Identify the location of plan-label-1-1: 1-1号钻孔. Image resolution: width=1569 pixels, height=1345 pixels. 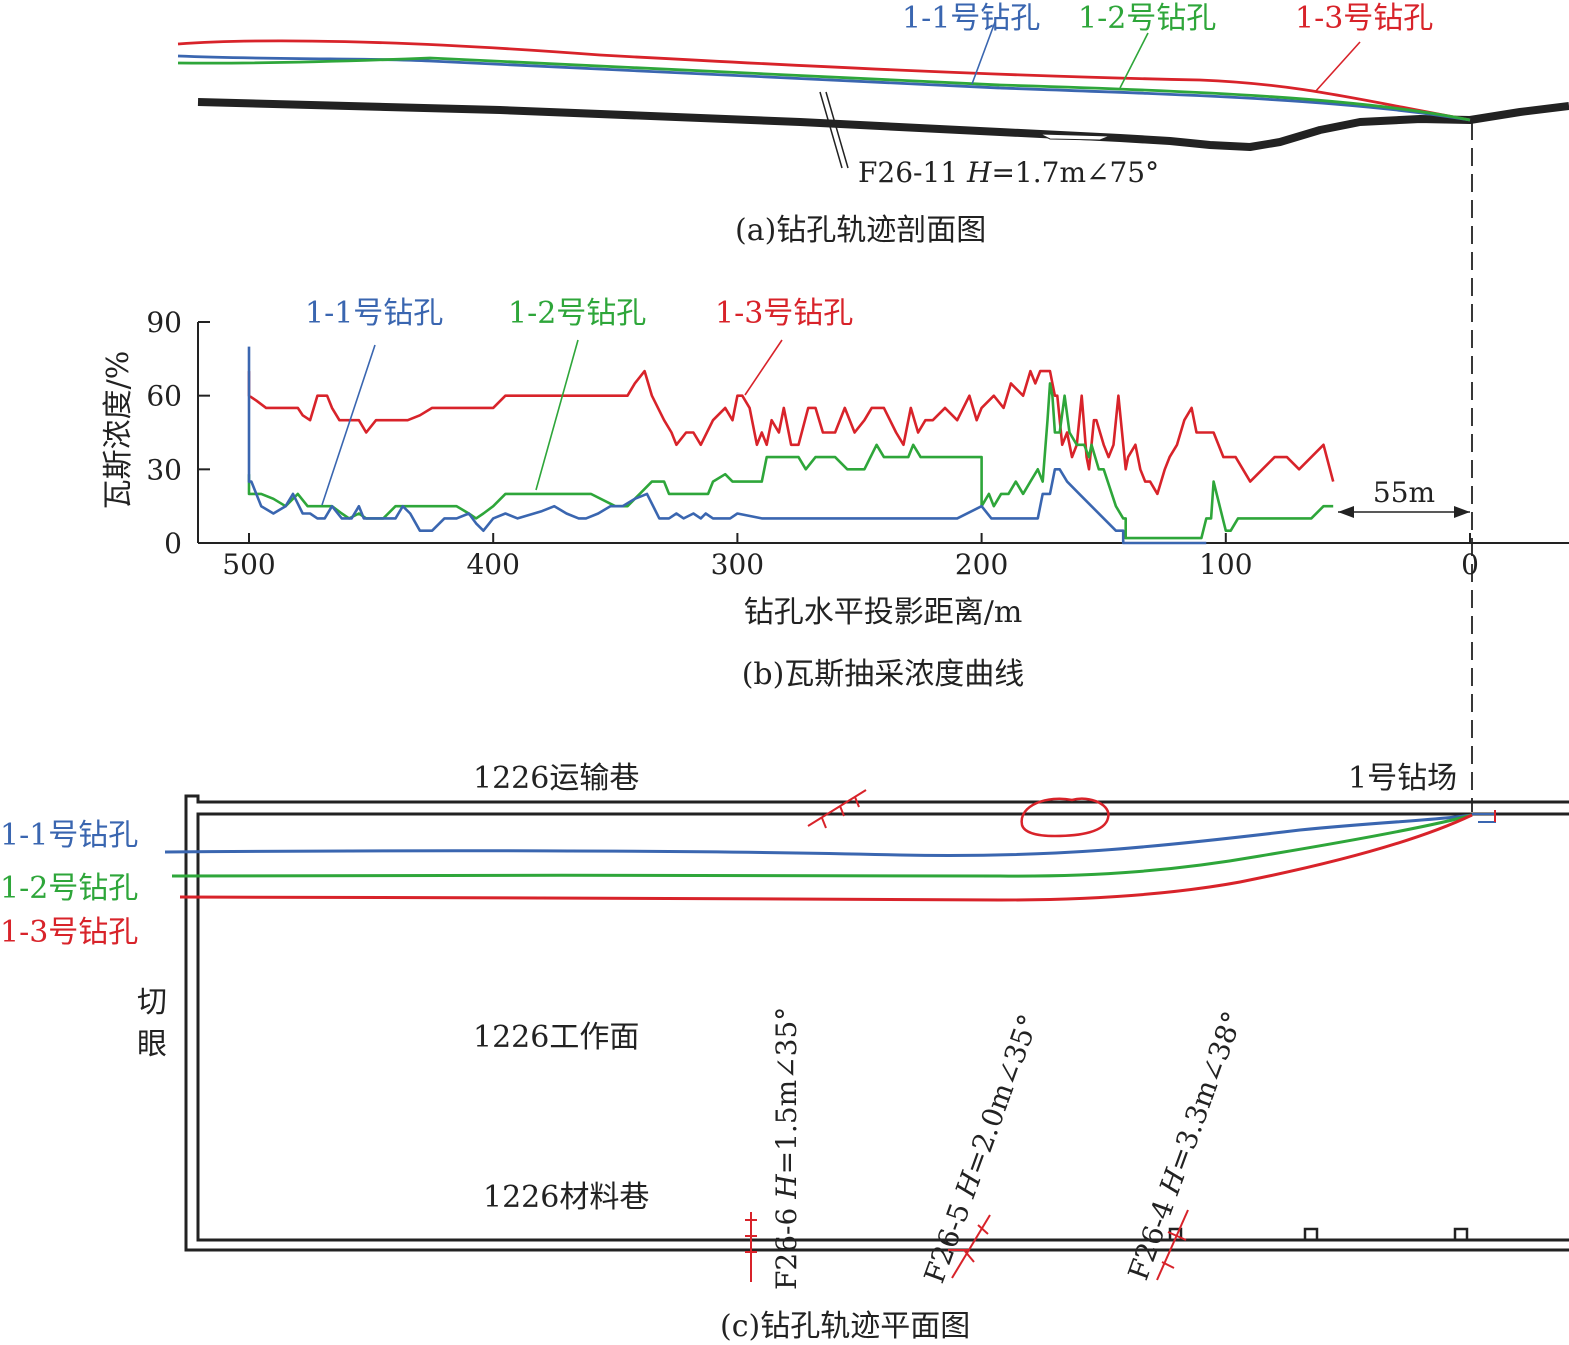
(69, 835).